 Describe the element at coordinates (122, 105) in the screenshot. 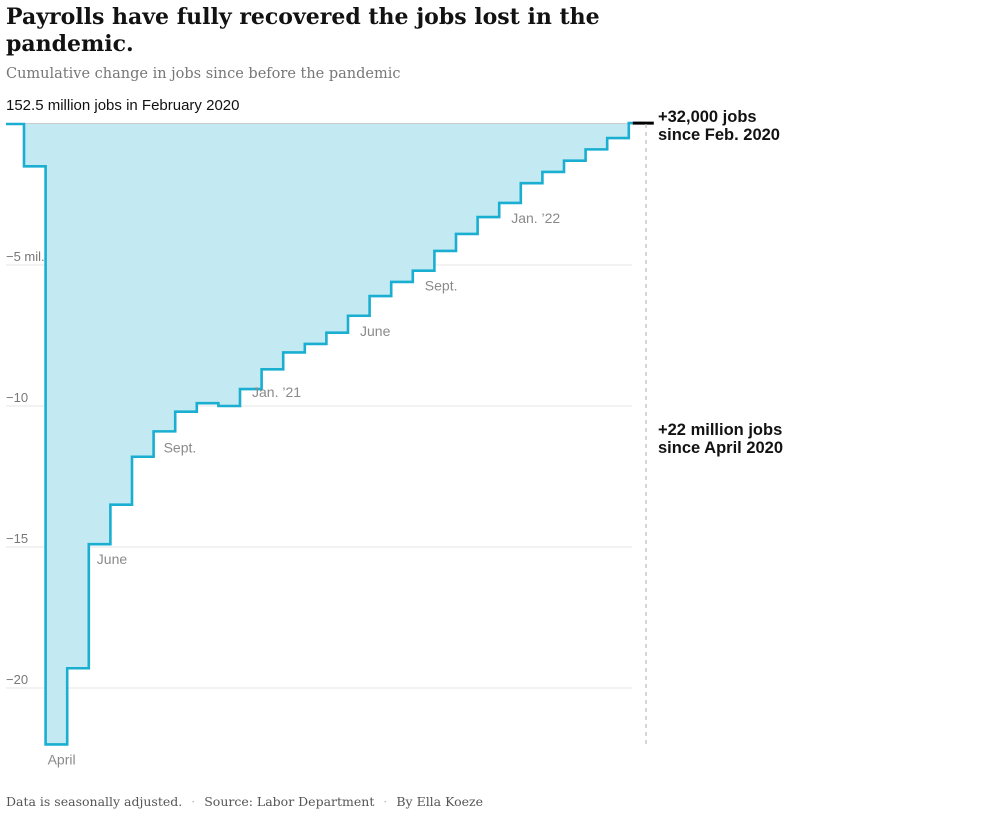

I see `baseline-label: 152.5 million jobs in February 2020` at that location.